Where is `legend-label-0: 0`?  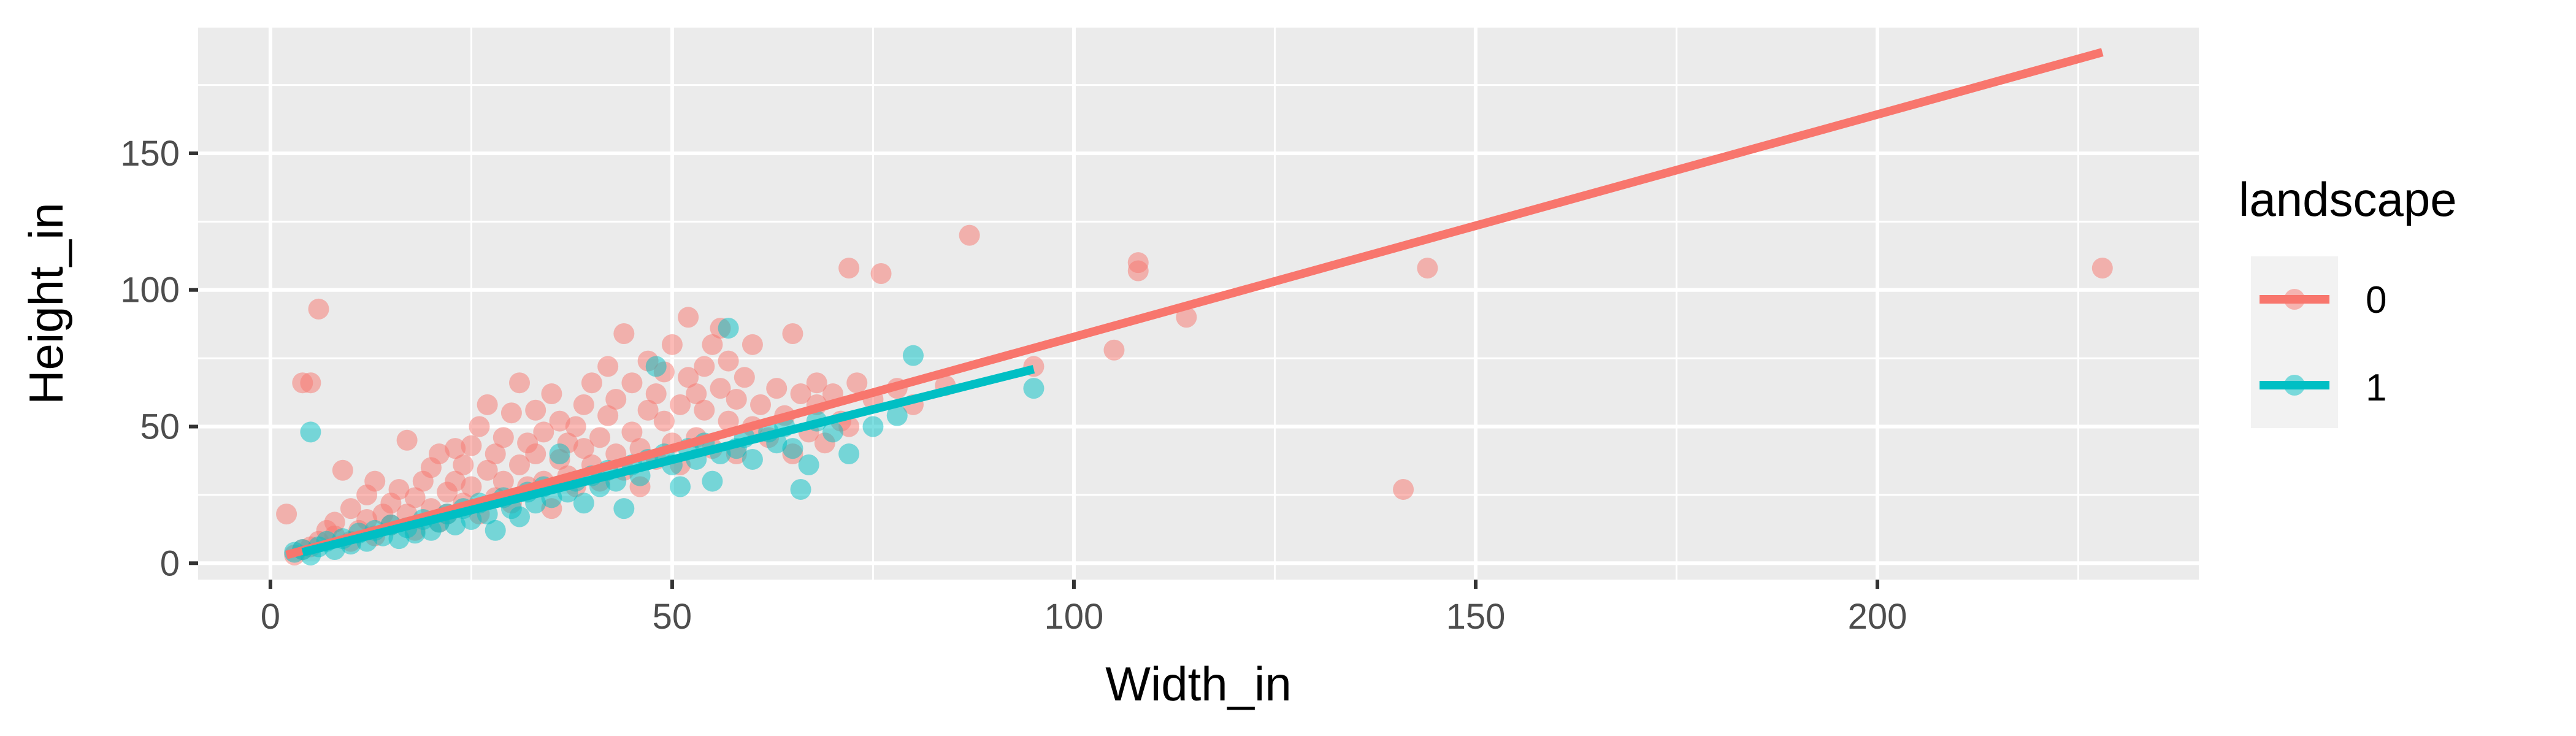
legend-label-0: 0 is located at coordinates (2376, 300).